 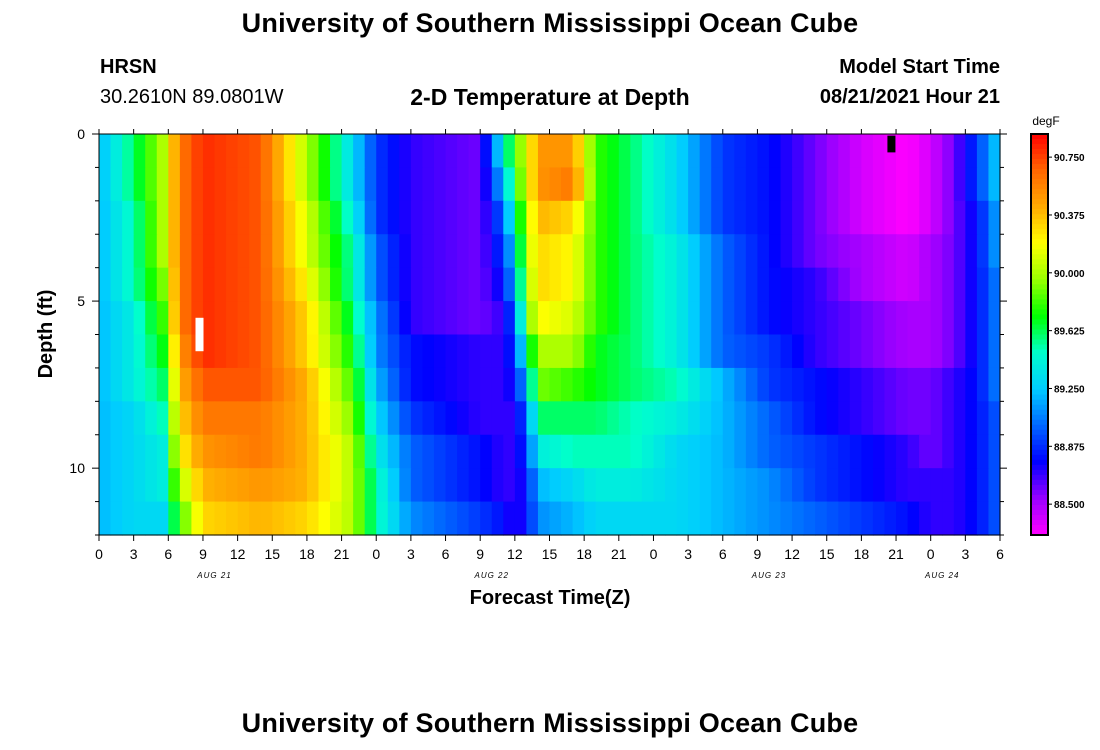 I want to click on x-tick-label: 3, so click(x=688, y=554).